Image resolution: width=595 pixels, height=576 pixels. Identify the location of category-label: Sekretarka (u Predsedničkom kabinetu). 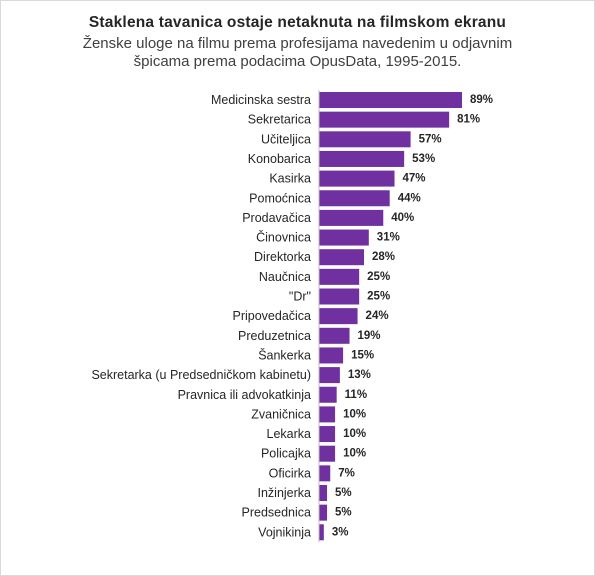
(201, 375).